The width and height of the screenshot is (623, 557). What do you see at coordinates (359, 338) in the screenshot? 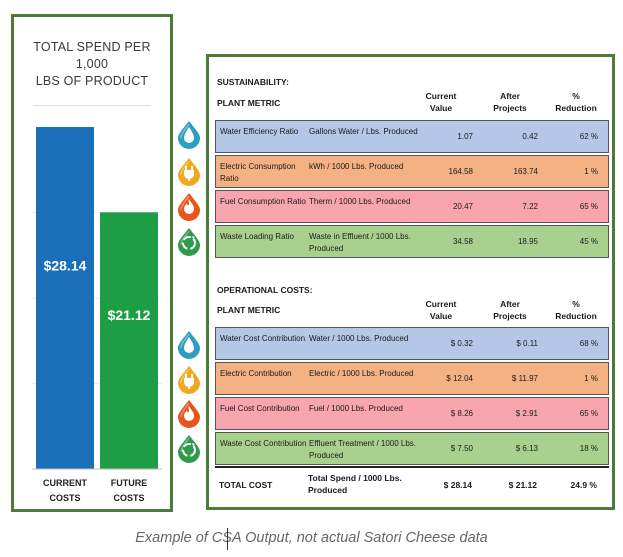
I see `metric-unit: Water / 1000 Lbs. Produced` at bounding box center [359, 338].